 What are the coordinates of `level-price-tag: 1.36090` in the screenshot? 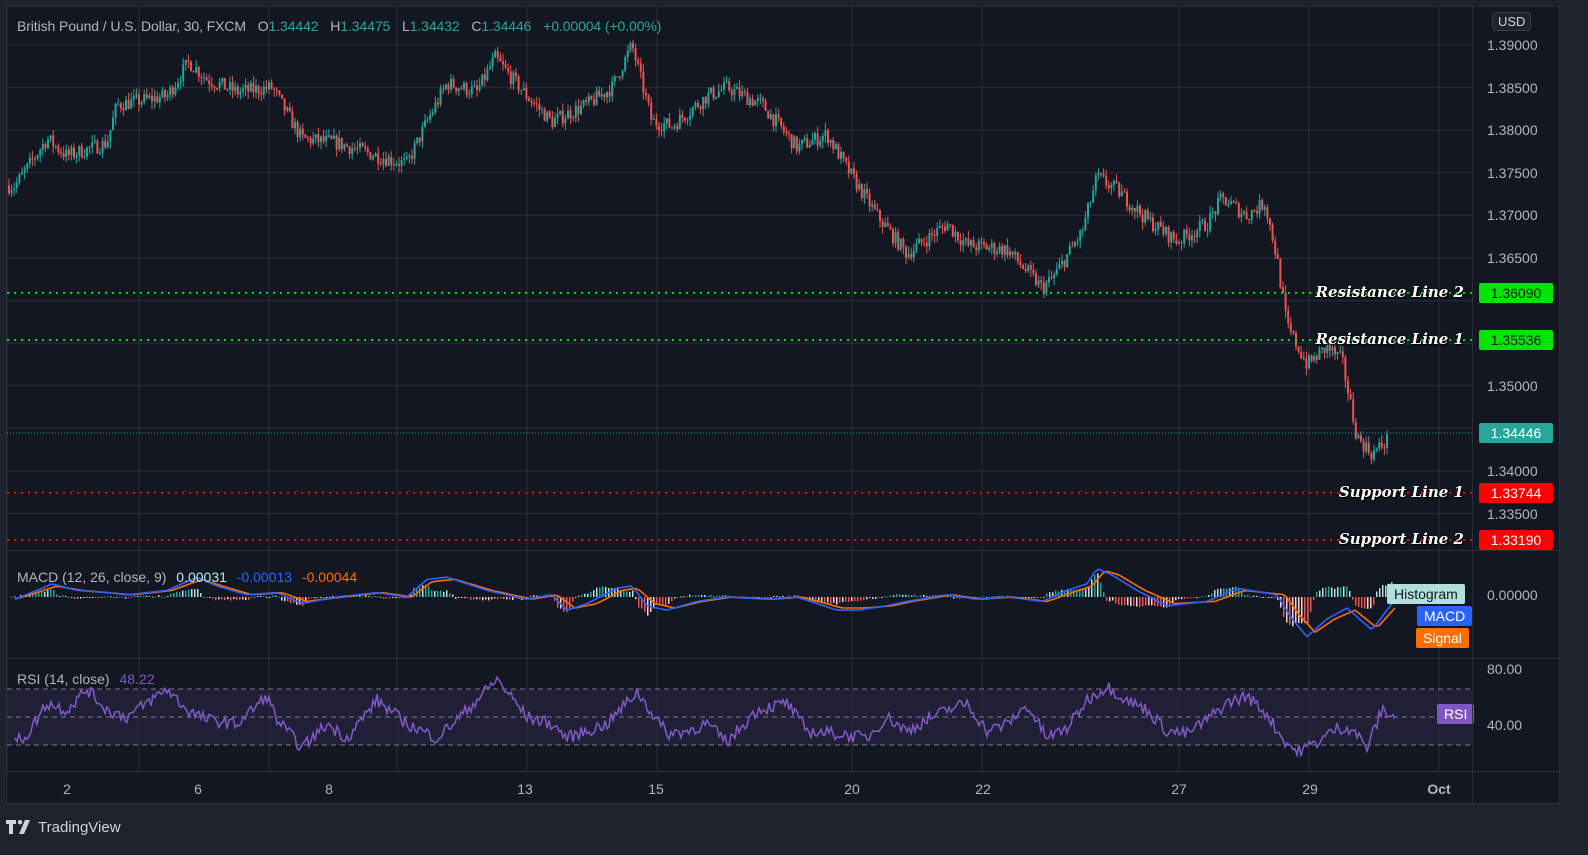 It's located at (1516, 292).